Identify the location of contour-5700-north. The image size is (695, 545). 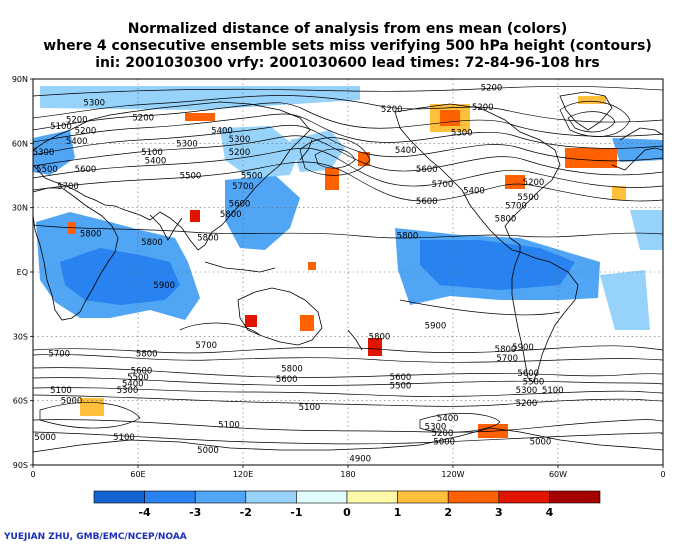
(348, 181).